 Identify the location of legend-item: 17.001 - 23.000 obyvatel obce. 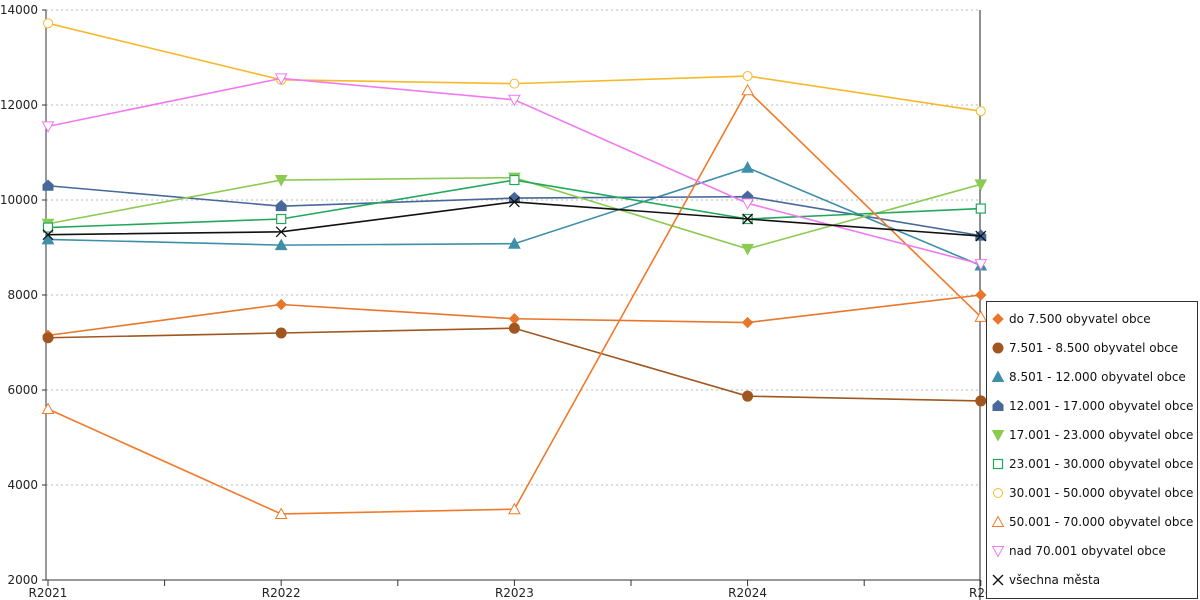
(1092, 435).